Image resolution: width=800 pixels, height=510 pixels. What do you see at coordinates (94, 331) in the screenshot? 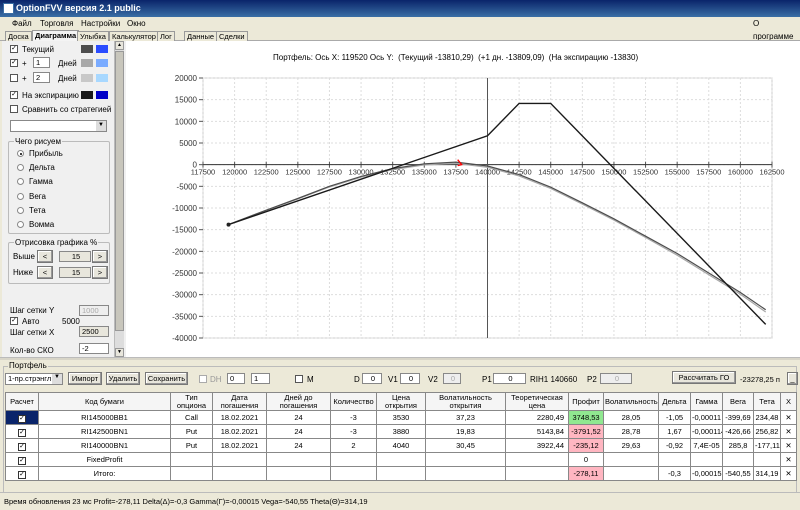
I see `grid-x-input: 2500` at bounding box center [94, 331].